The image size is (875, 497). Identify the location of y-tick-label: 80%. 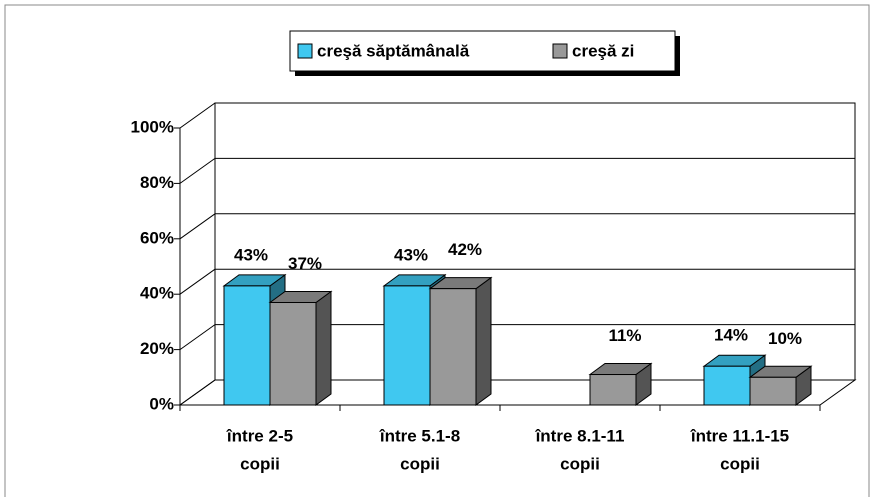
(157, 182).